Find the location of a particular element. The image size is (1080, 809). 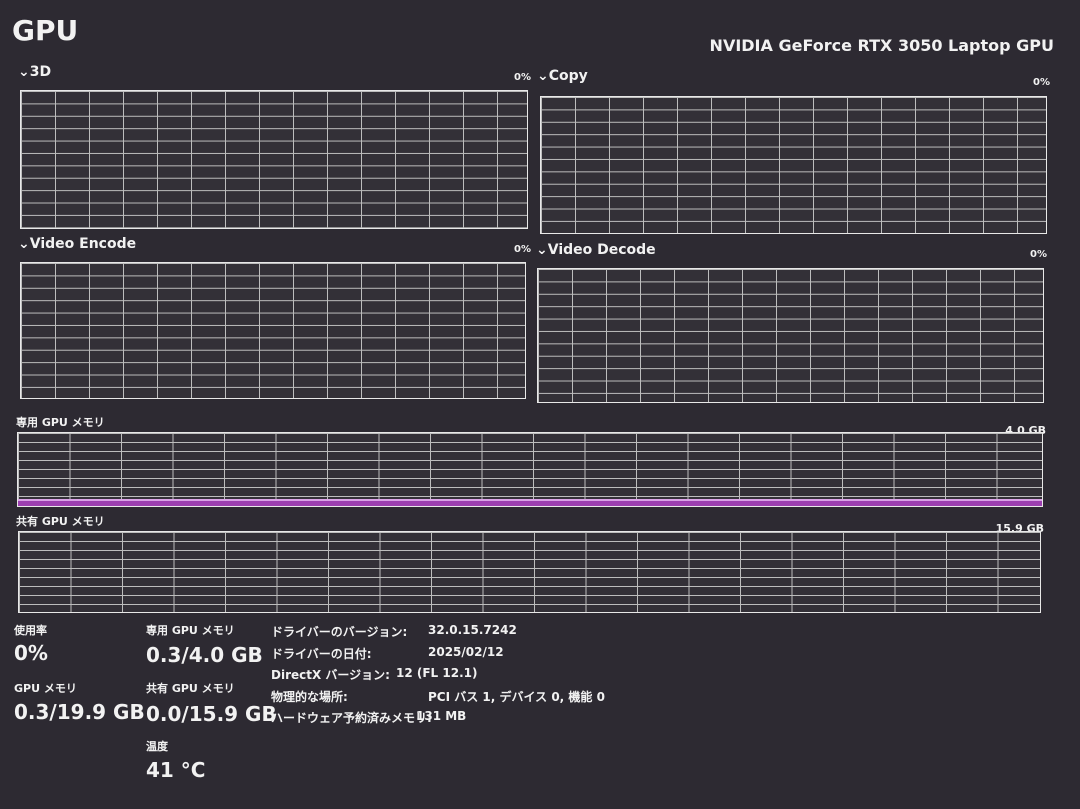

physical-location-value: PCI バス 1, デバイス 0, 機能 0 is located at coordinates (516, 697).